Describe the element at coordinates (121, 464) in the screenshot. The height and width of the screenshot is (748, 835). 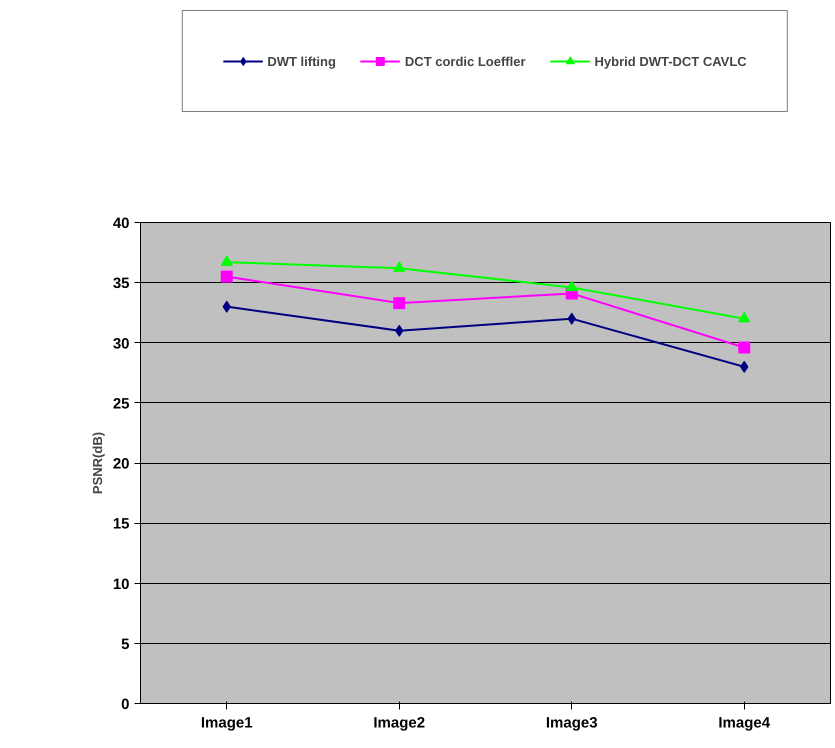
I see `y-tick-label: 20` at that location.